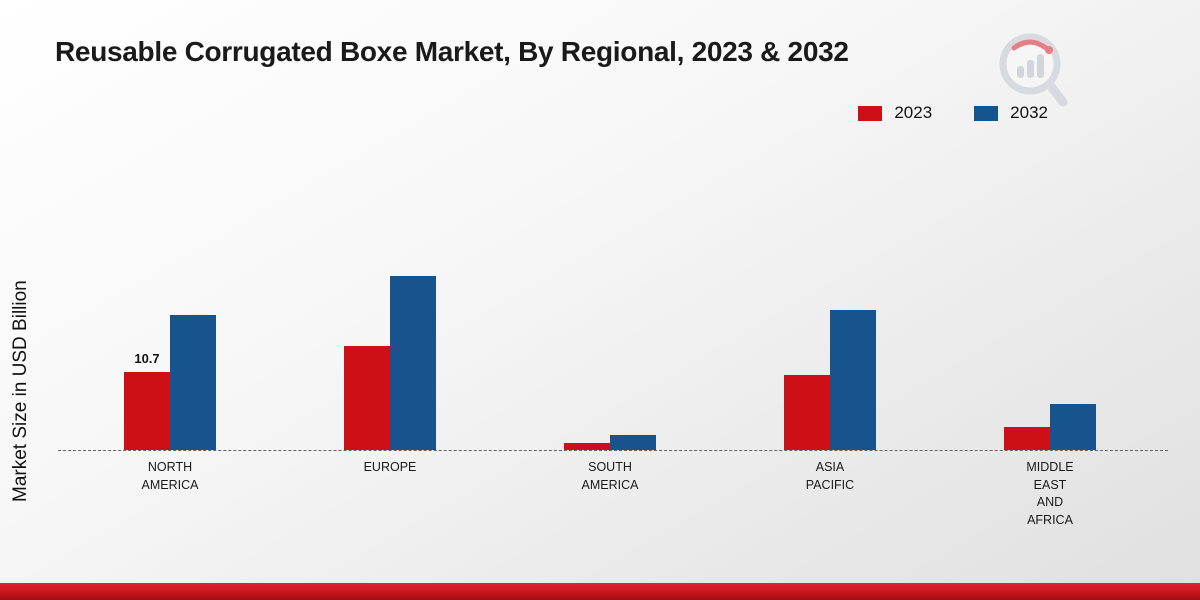 Image resolution: width=1200 pixels, height=600 pixels. I want to click on bar-pair-middle-east-and-africa, so click(1050, 355).